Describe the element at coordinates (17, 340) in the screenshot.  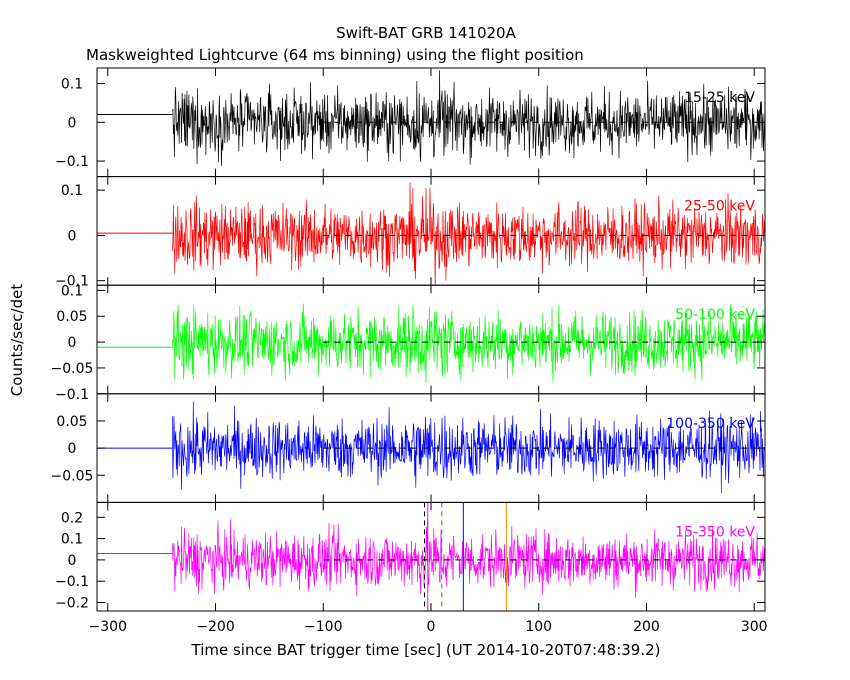
I see `y-axis-label: Counts/sec/det` at that location.